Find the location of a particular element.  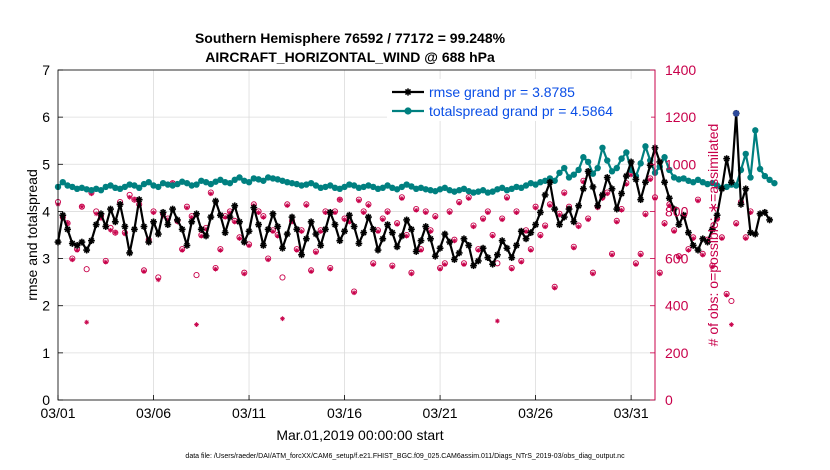

chart-title-line2: AIRCRAFT_HORIZONTAL_WIND @ 688 hPa is located at coordinates (350, 57).